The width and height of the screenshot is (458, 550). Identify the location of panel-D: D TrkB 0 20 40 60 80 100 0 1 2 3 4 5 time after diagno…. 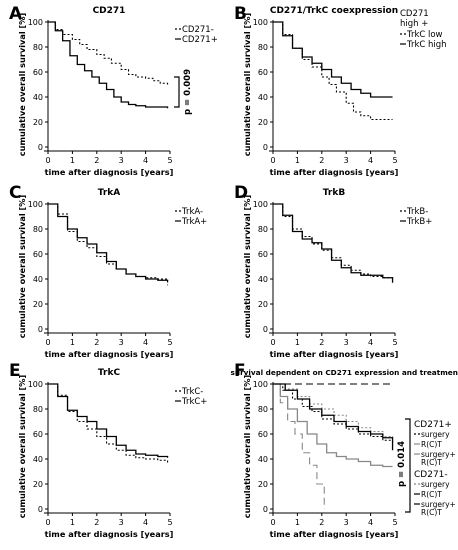
(333, 271).